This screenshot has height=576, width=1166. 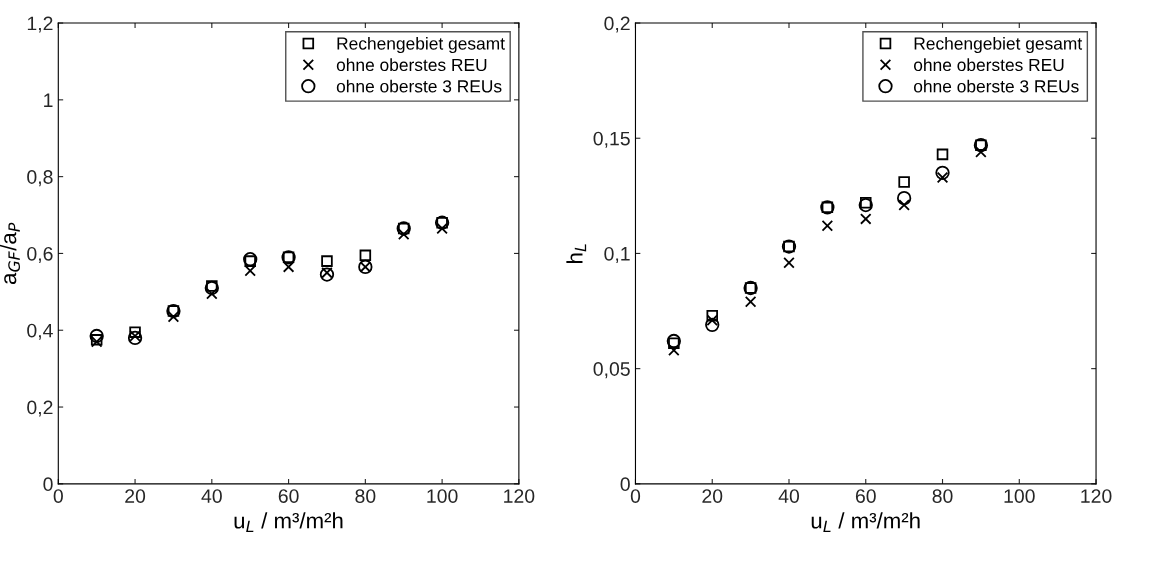 What do you see at coordinates (576, 253) in the screenshot?
I see `y-axis-title: h$_{L}$` at bounding box center [576, 253].